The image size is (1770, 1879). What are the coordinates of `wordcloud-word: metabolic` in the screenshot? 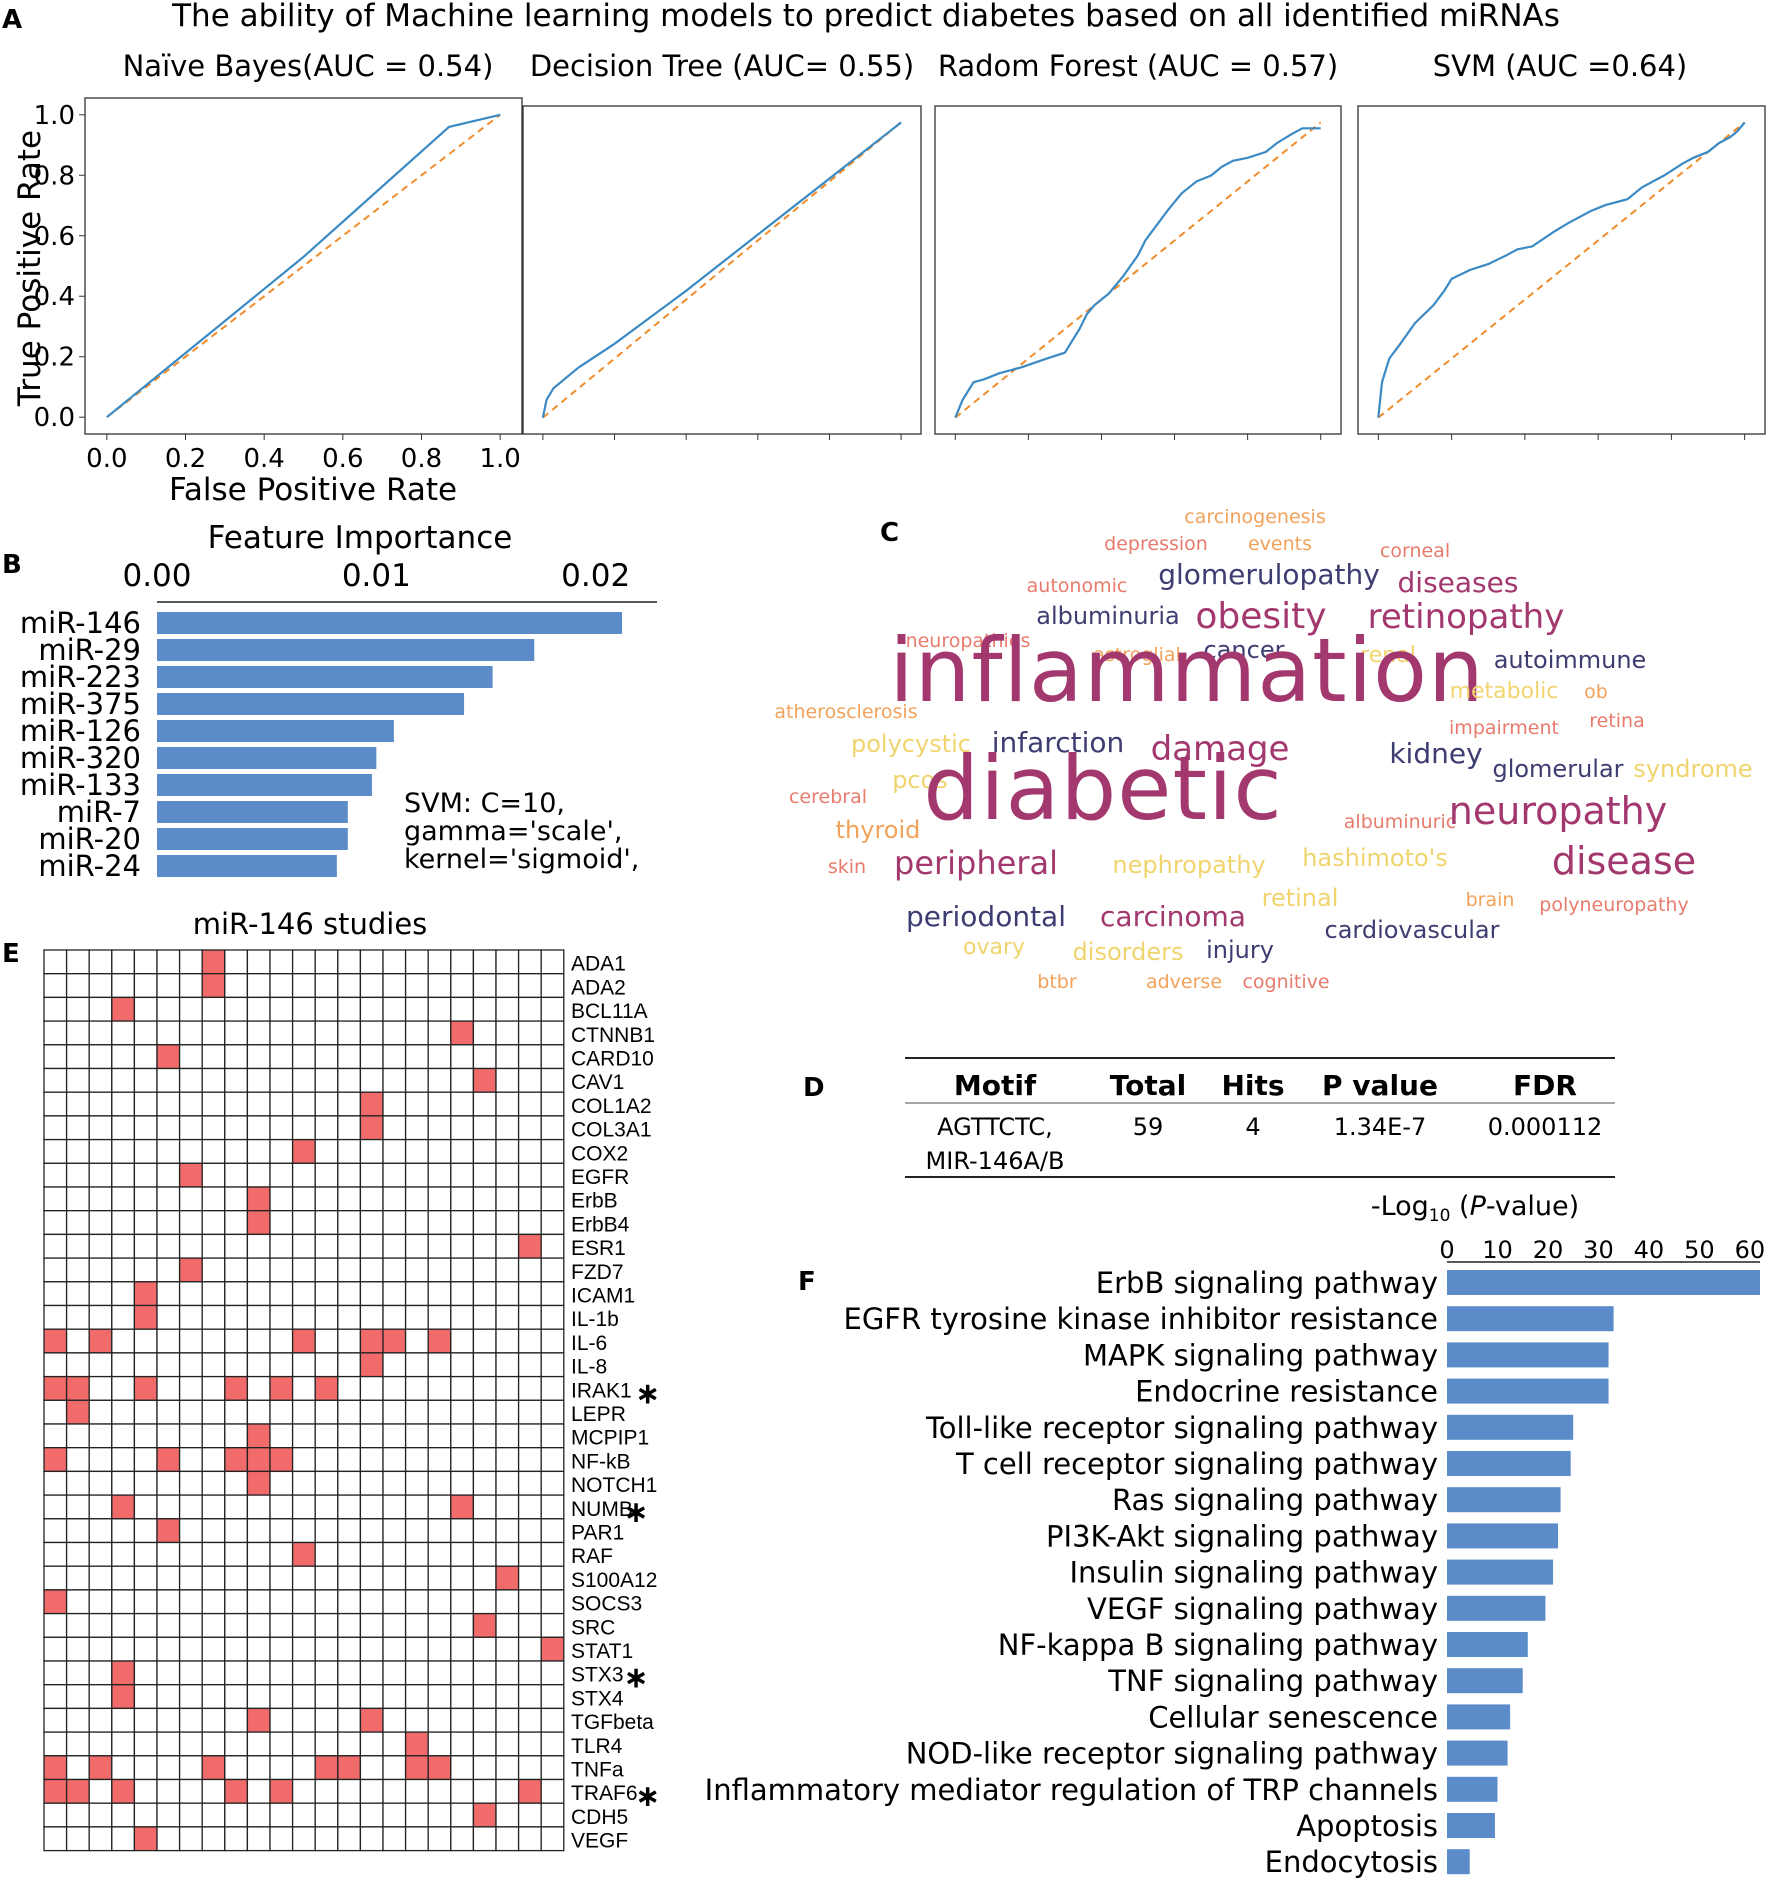 It's located at (1504, 691).